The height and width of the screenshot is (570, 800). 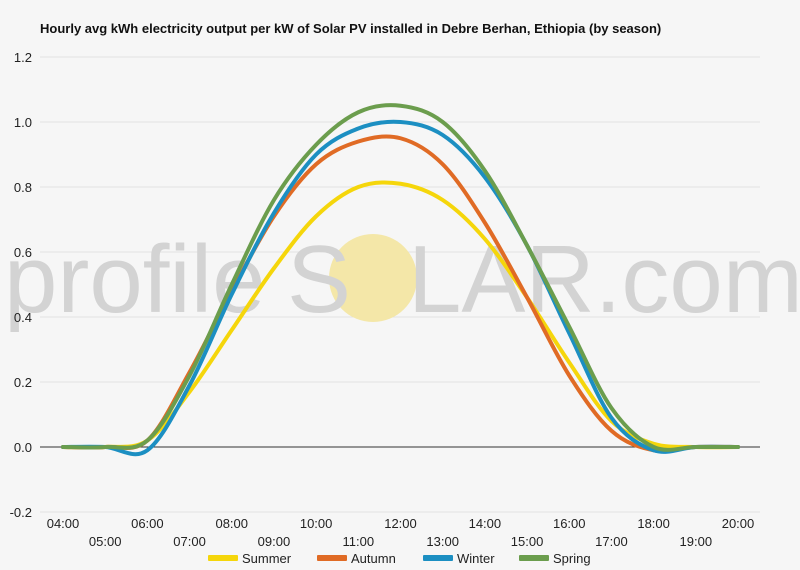 What do you see at coordinates (359, 541) in the screenshot?
I see `x-tick-label: 11:00` at bounding box center [359, 541].